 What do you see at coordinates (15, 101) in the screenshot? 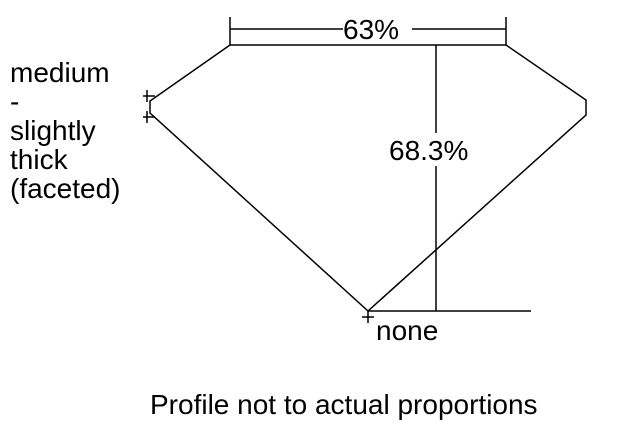
I see `girdle-label-line: -` at bounding box center [15, 101].